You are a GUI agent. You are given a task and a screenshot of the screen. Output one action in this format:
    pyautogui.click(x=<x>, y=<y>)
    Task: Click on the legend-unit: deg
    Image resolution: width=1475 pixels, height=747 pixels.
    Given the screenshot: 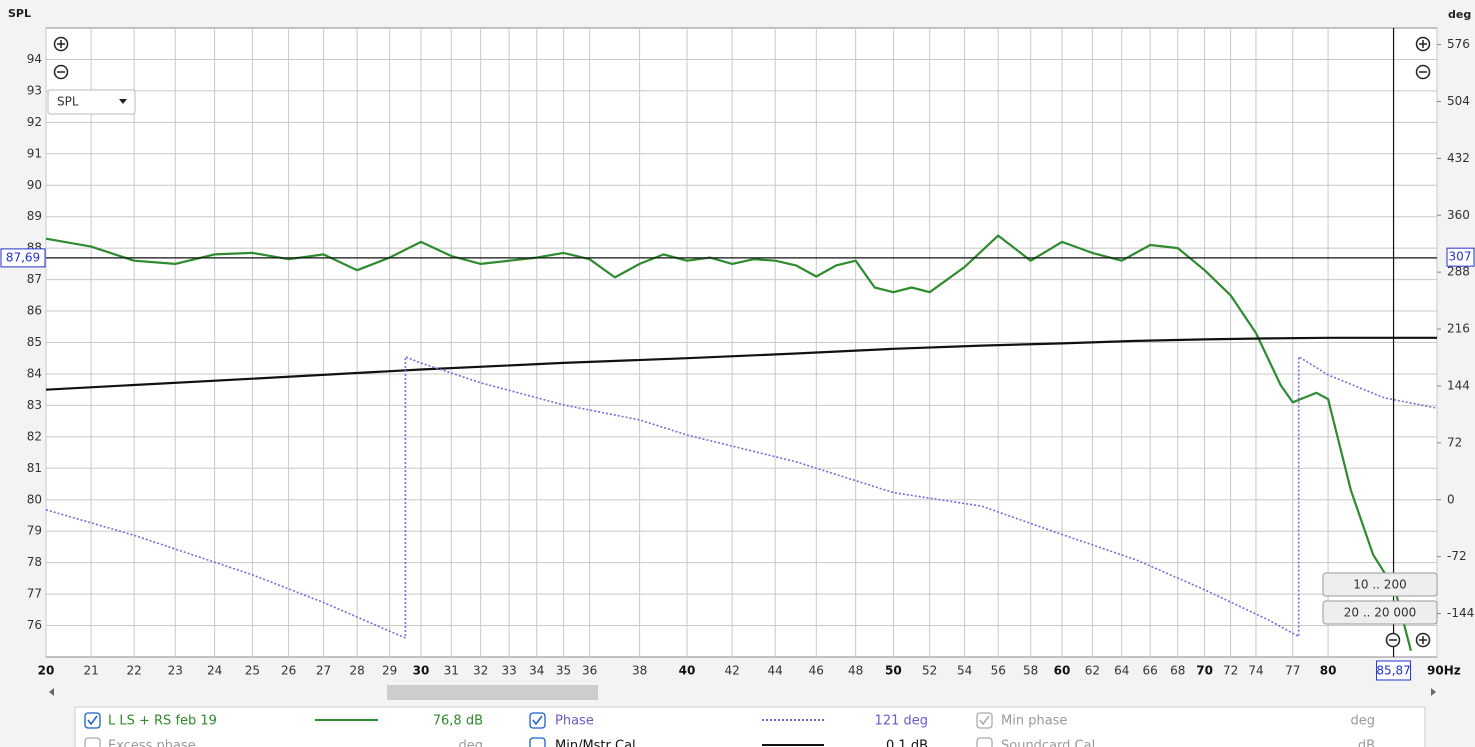 What is the action you would take?
    pyautogui.click(x=470, y=743)
    